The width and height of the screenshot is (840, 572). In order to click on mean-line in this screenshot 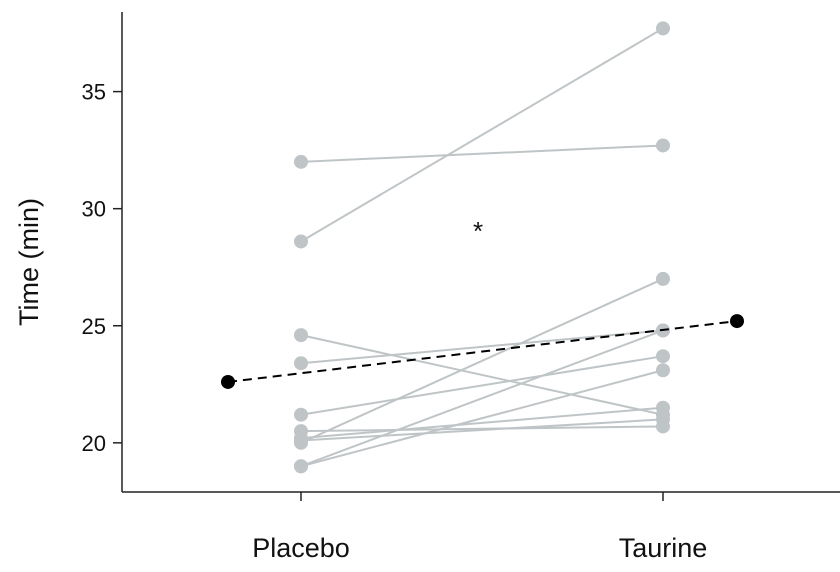, I will do `click(482, 351)`.